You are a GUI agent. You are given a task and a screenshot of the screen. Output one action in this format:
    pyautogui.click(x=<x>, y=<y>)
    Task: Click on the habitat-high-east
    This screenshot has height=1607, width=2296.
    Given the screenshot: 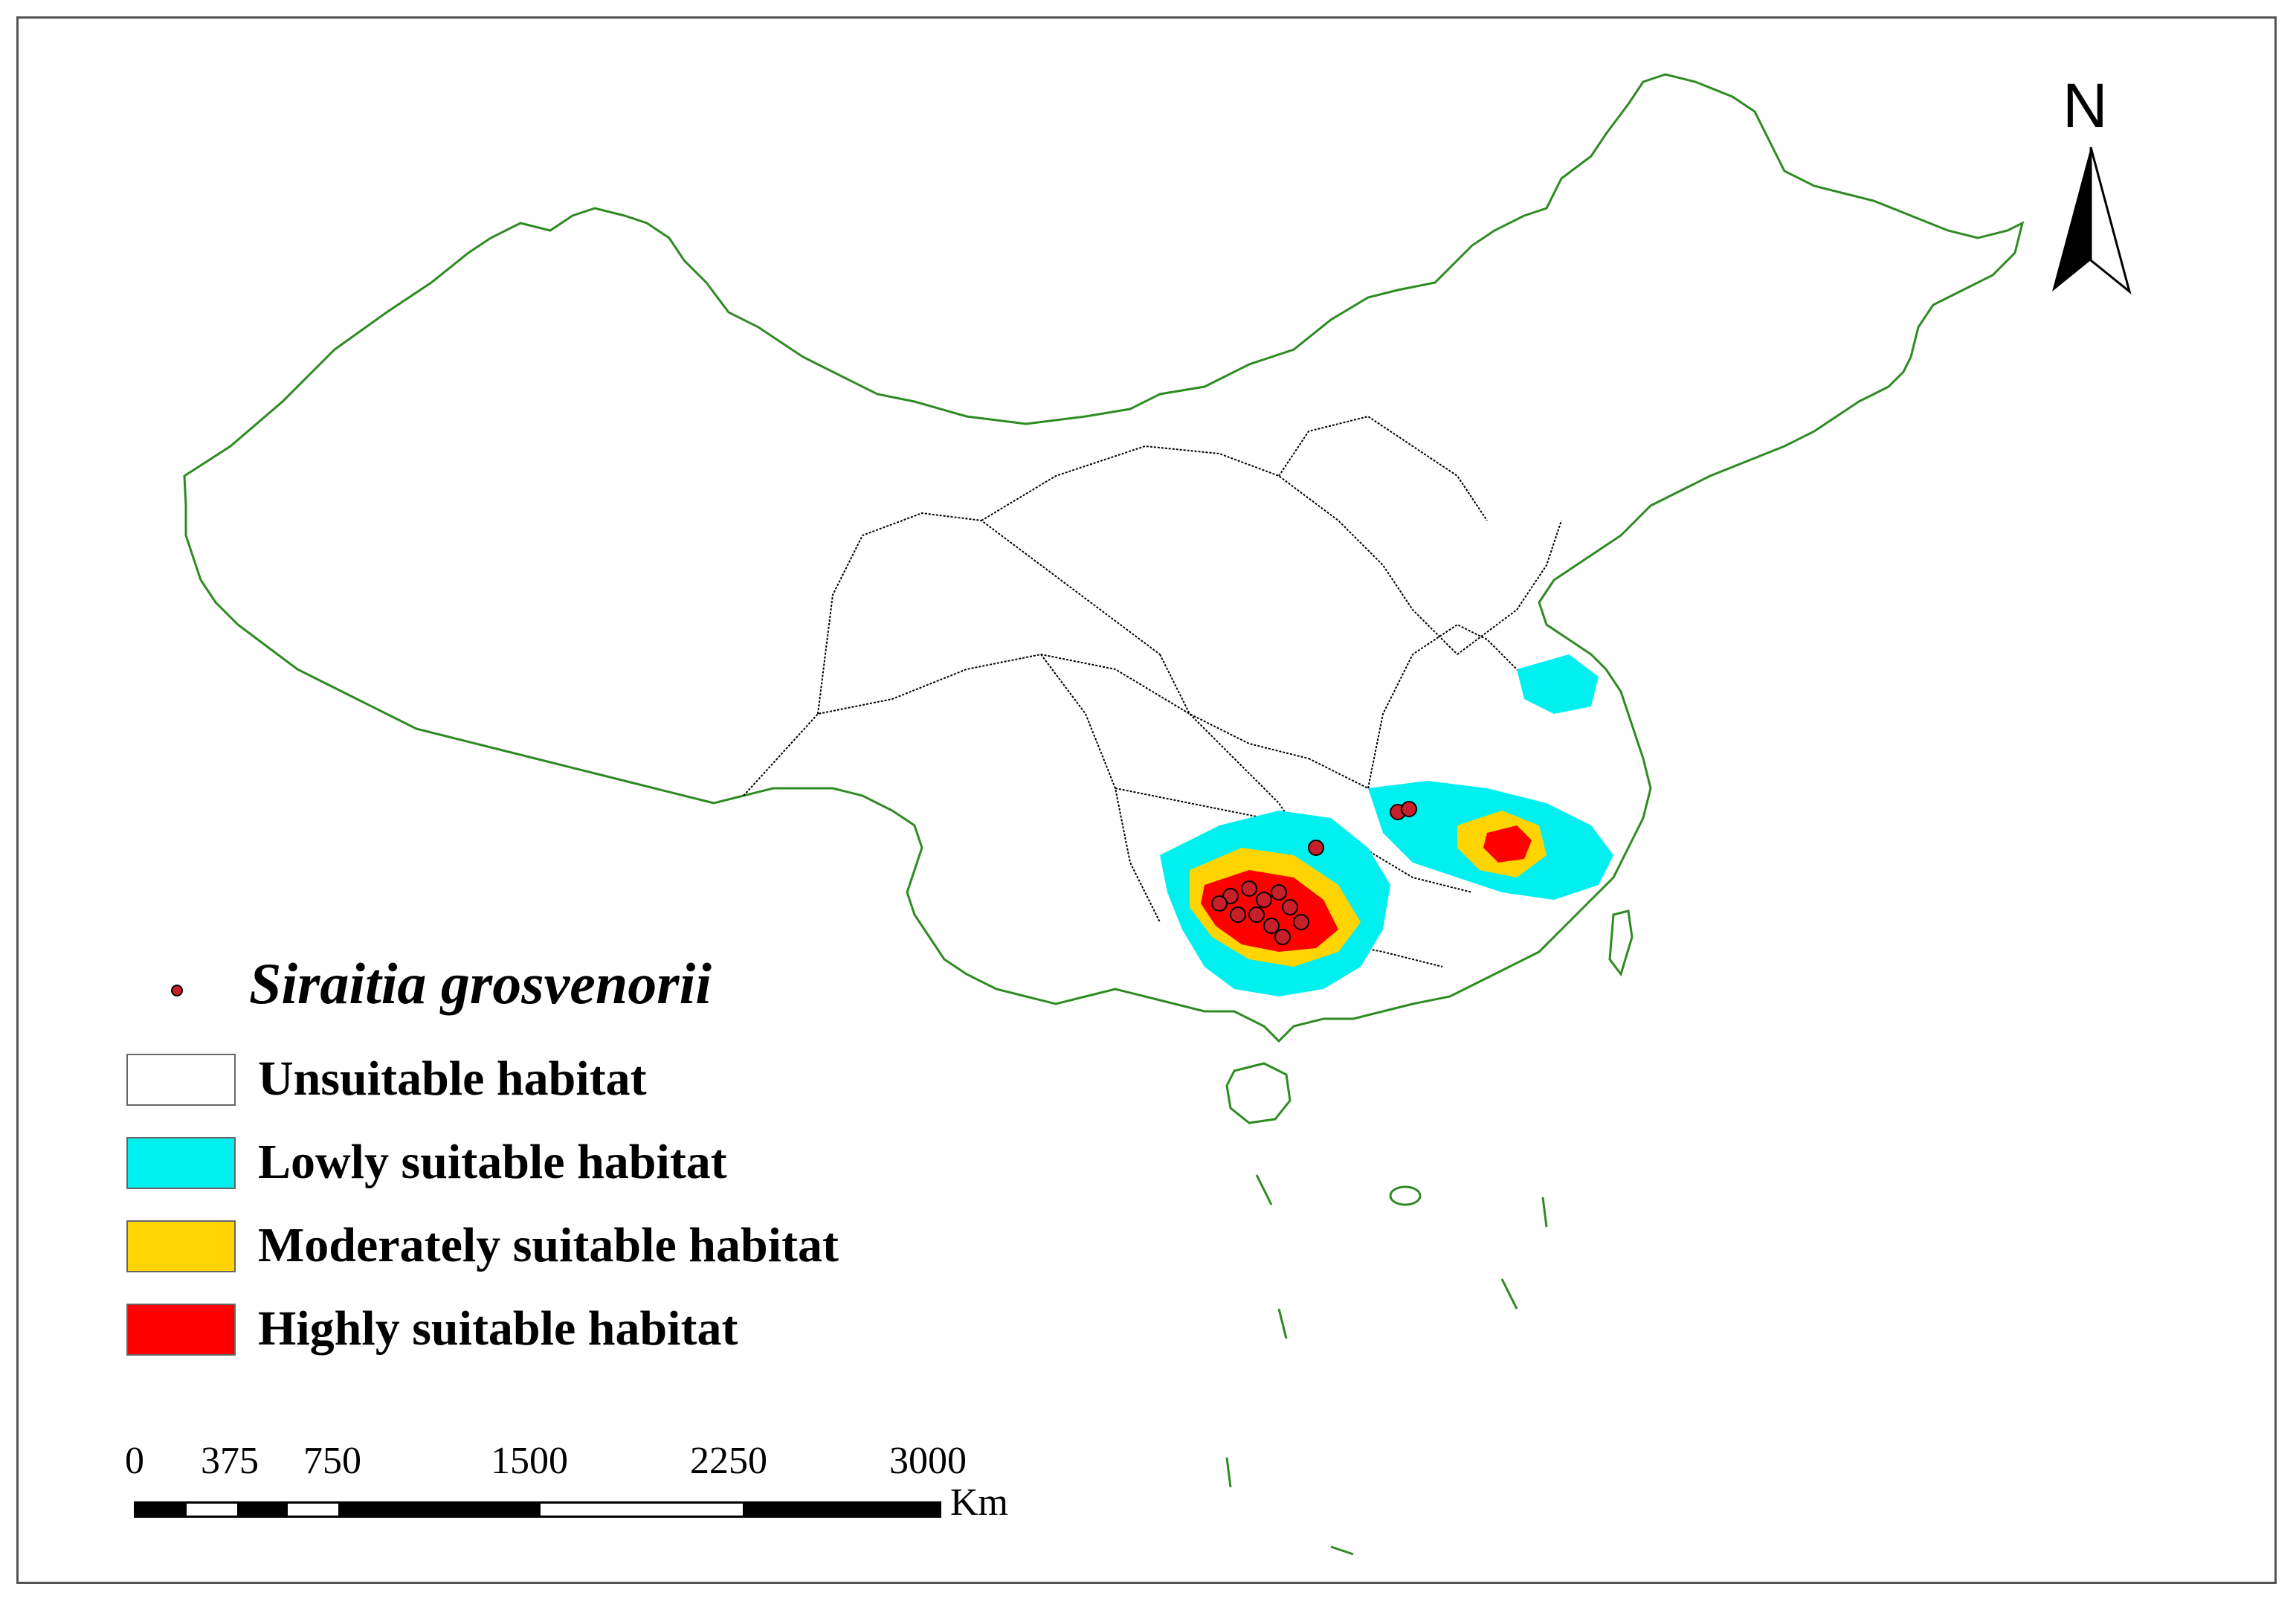 What is the action you would take?
    pyautogui.click(x=1507, y=844)
    